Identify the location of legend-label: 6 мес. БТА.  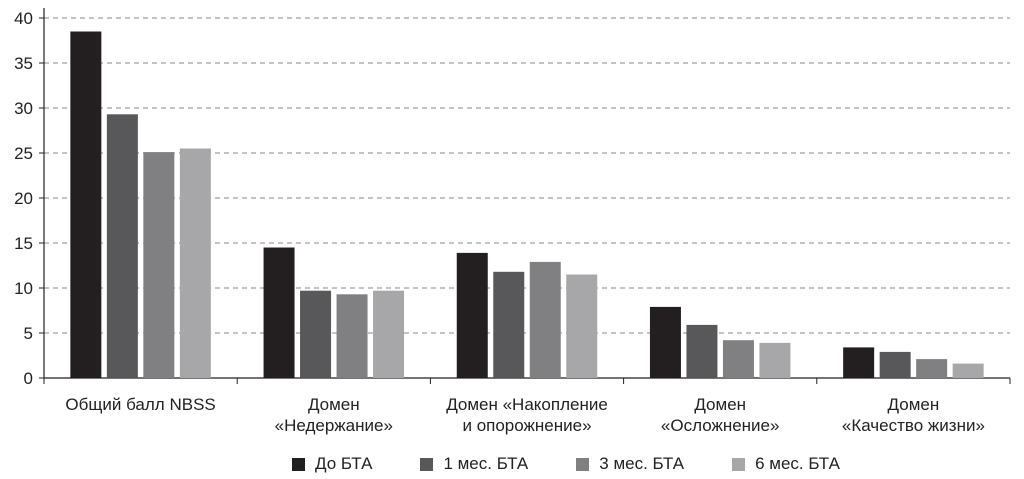
(797, 463).